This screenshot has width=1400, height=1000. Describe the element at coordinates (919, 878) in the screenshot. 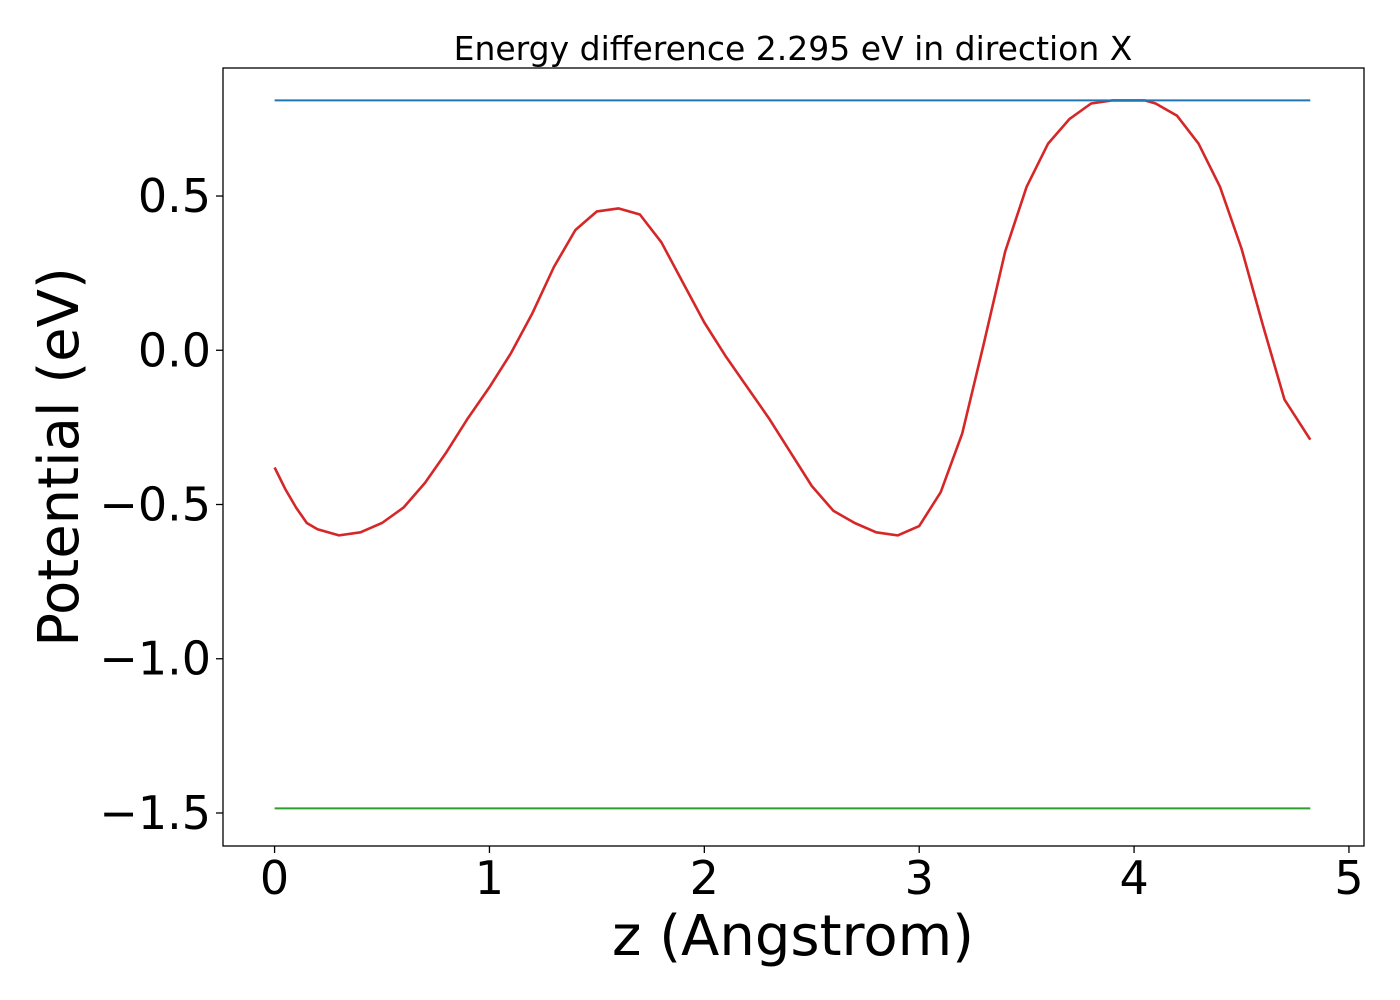

I see `x-tick-label: 3` at that location.